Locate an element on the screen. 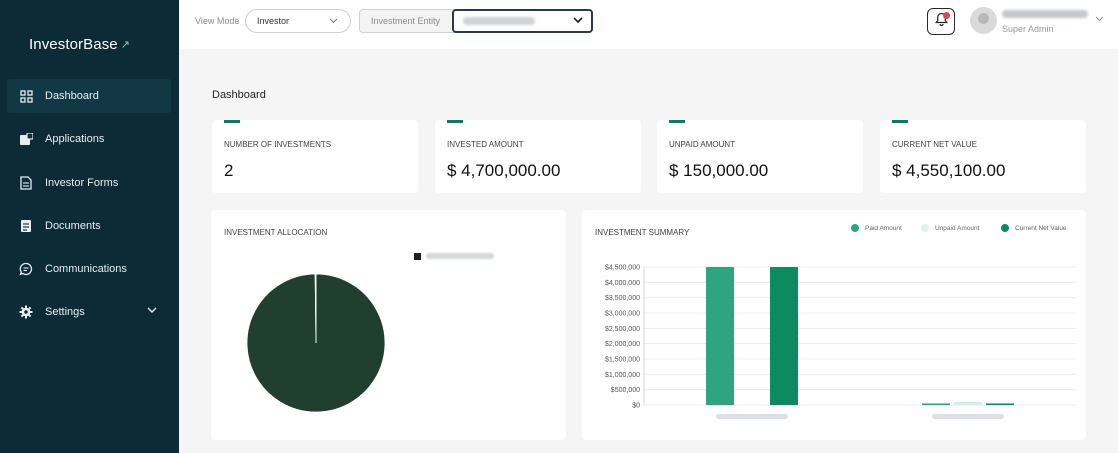 The image size is (1118, 453). y-tick-label: $1,000,000 is located at coordinates (622, 375).